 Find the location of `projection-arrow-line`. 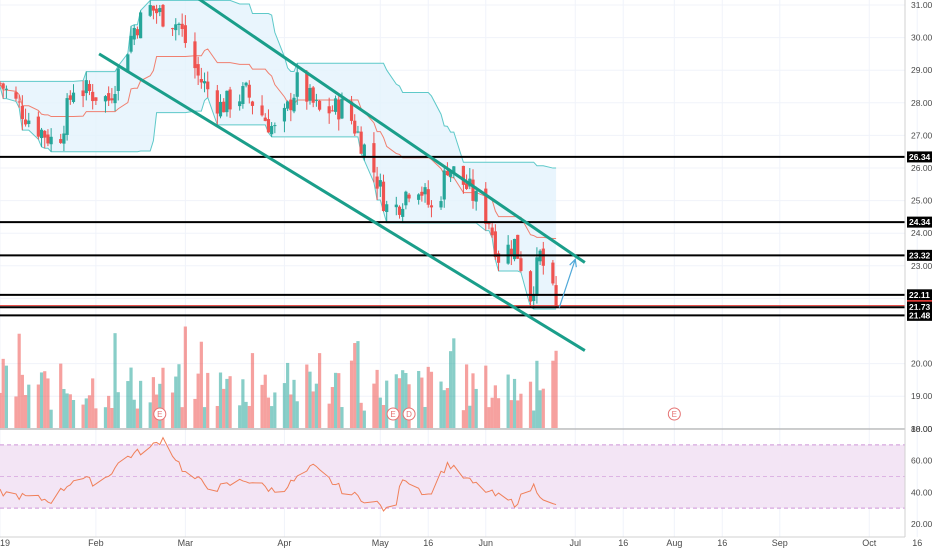

projection-arrow-line is located at coordinates (567, 283).